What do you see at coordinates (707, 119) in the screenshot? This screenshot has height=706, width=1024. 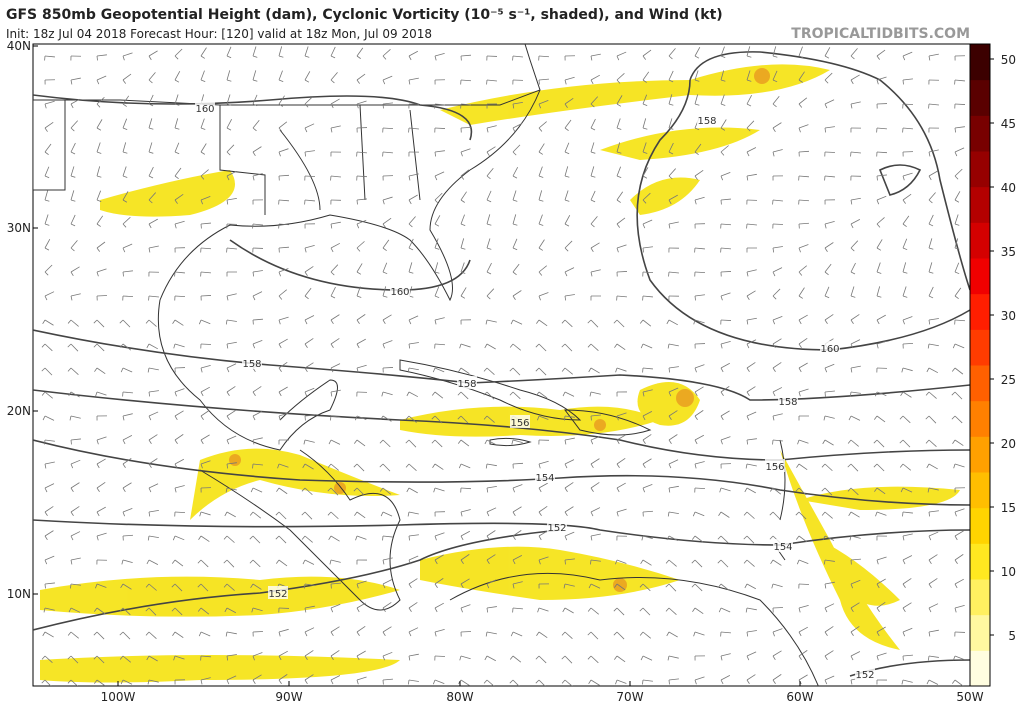 I see `contour-label-bg` at bounding box center [707, 119].